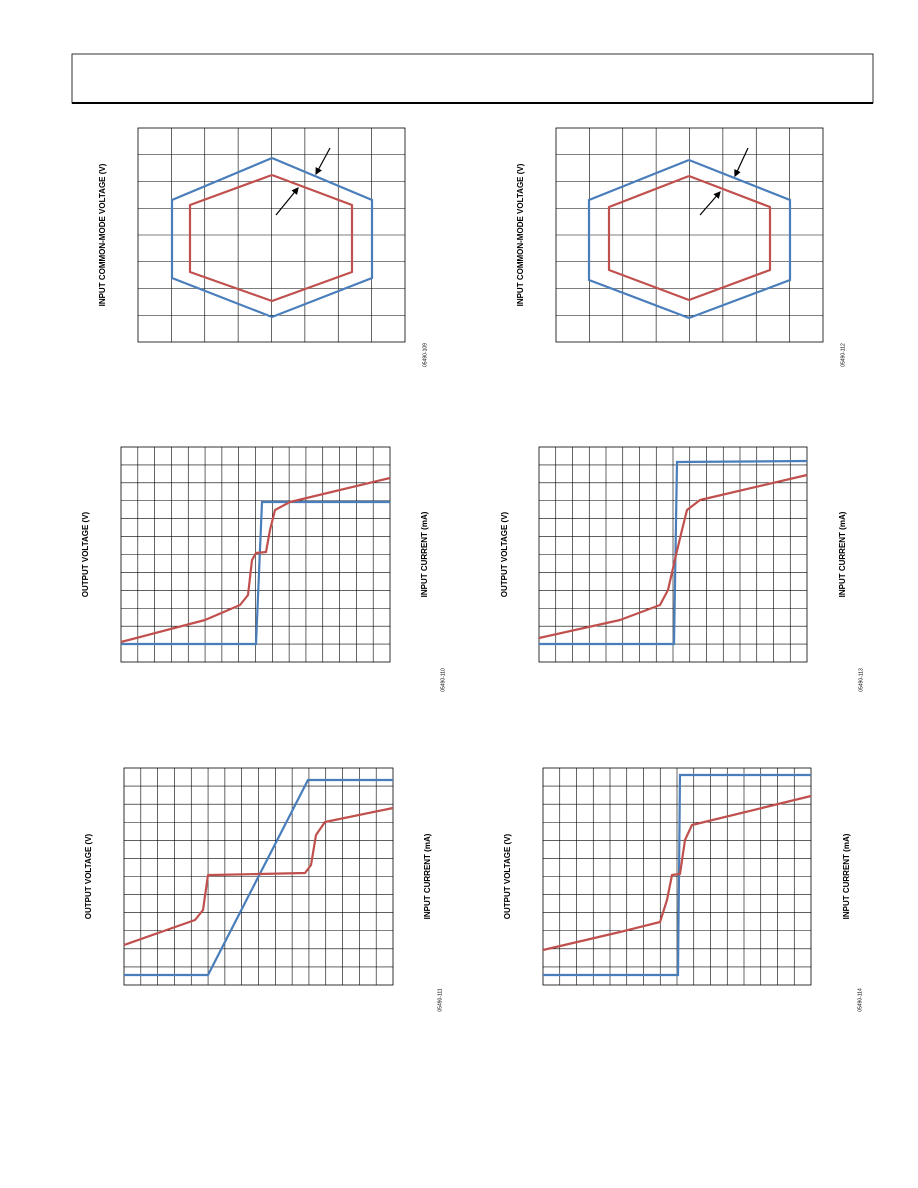 The width and height of the screenshot is (918, 1188). I want to click on figure-code: 05490-114, so click(860, 1000).